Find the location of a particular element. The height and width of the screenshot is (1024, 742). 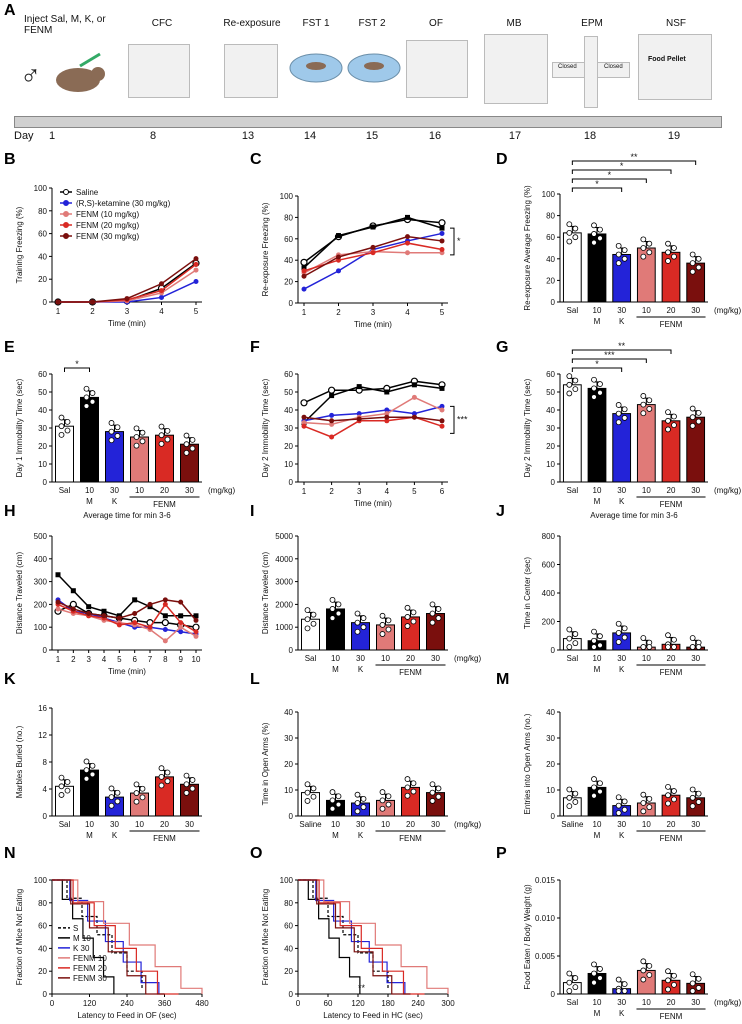

inject-label: Inject Sal, M, K, or FENM is located at coordinates (65, 25).